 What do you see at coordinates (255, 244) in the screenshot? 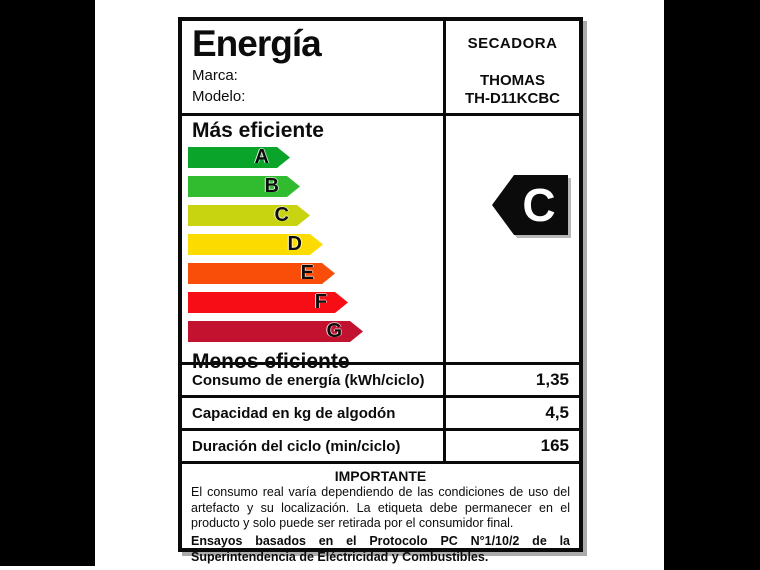
I see `rating-arrow-d: D` at bounding box center [255, 244].